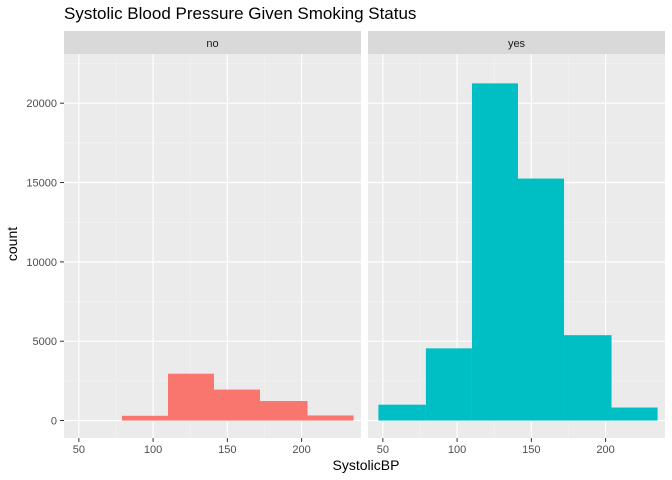 This screenshot has height=480, width=672. What do you see at coordinates (45, 342) in the screenshot?
I see `y-tick-label: 5000` at bounding box center [45, 342].